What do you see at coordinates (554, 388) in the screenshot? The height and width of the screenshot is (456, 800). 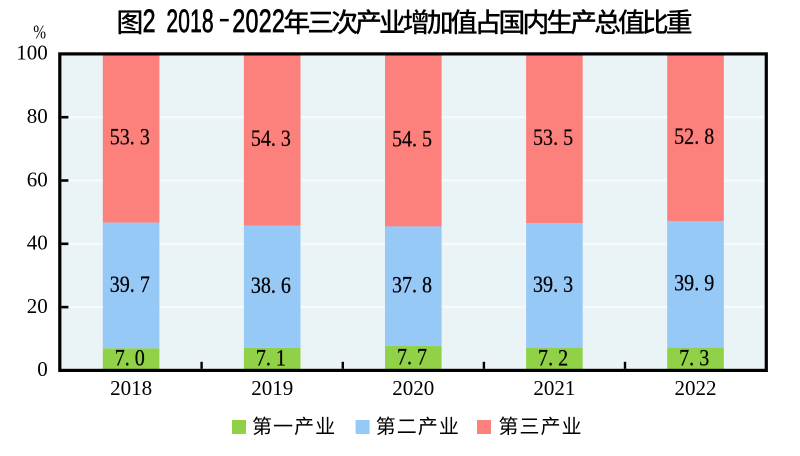 I see `svg-text: 2021` at bounding box center [554, 388].